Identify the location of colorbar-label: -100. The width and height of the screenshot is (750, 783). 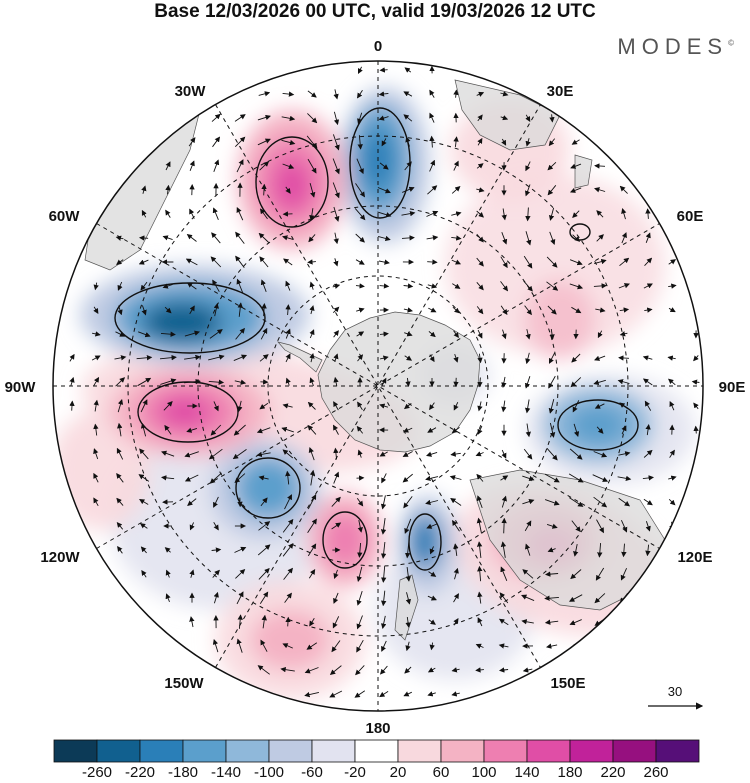
(269, 772).